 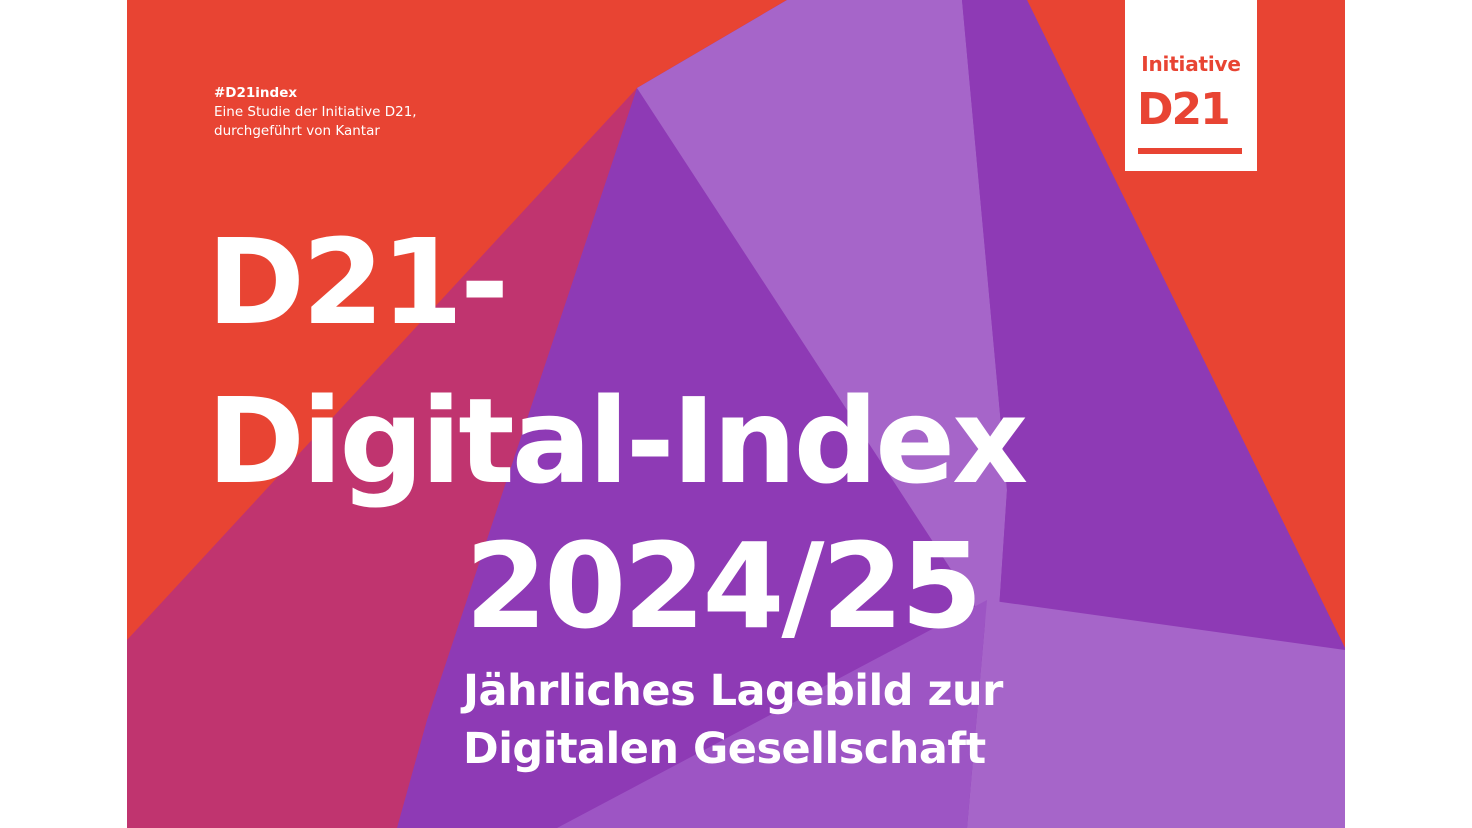 I want to click on hashtag: #D21index, so click(x=256, y=93).